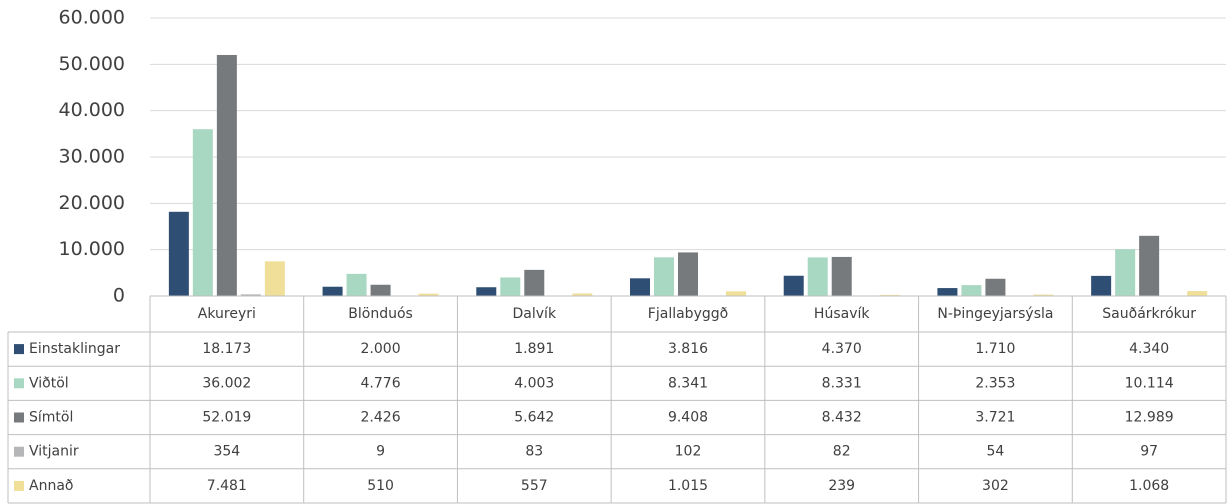 This screenshot has width=1227, height=504. What do you see at coordinates (1149, 314) in the screenshot?
I see `x-tick-label: Sauðárkrókur` at bounding box center [1149, 314].